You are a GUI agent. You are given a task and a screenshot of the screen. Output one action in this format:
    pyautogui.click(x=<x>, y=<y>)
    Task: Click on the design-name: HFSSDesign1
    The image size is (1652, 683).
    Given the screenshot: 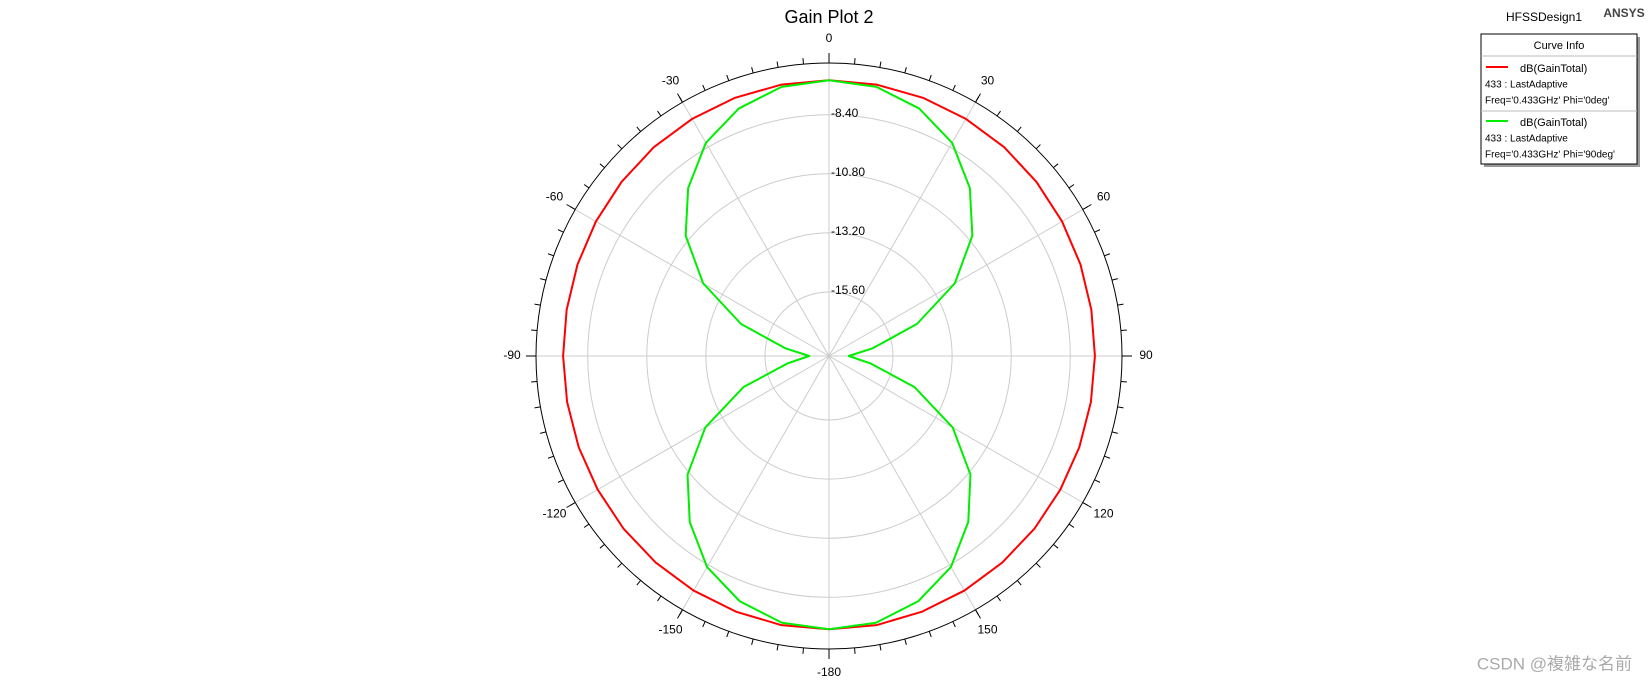 What is the action you would take?
    pyautogui.click(x=1544, y=17)
    